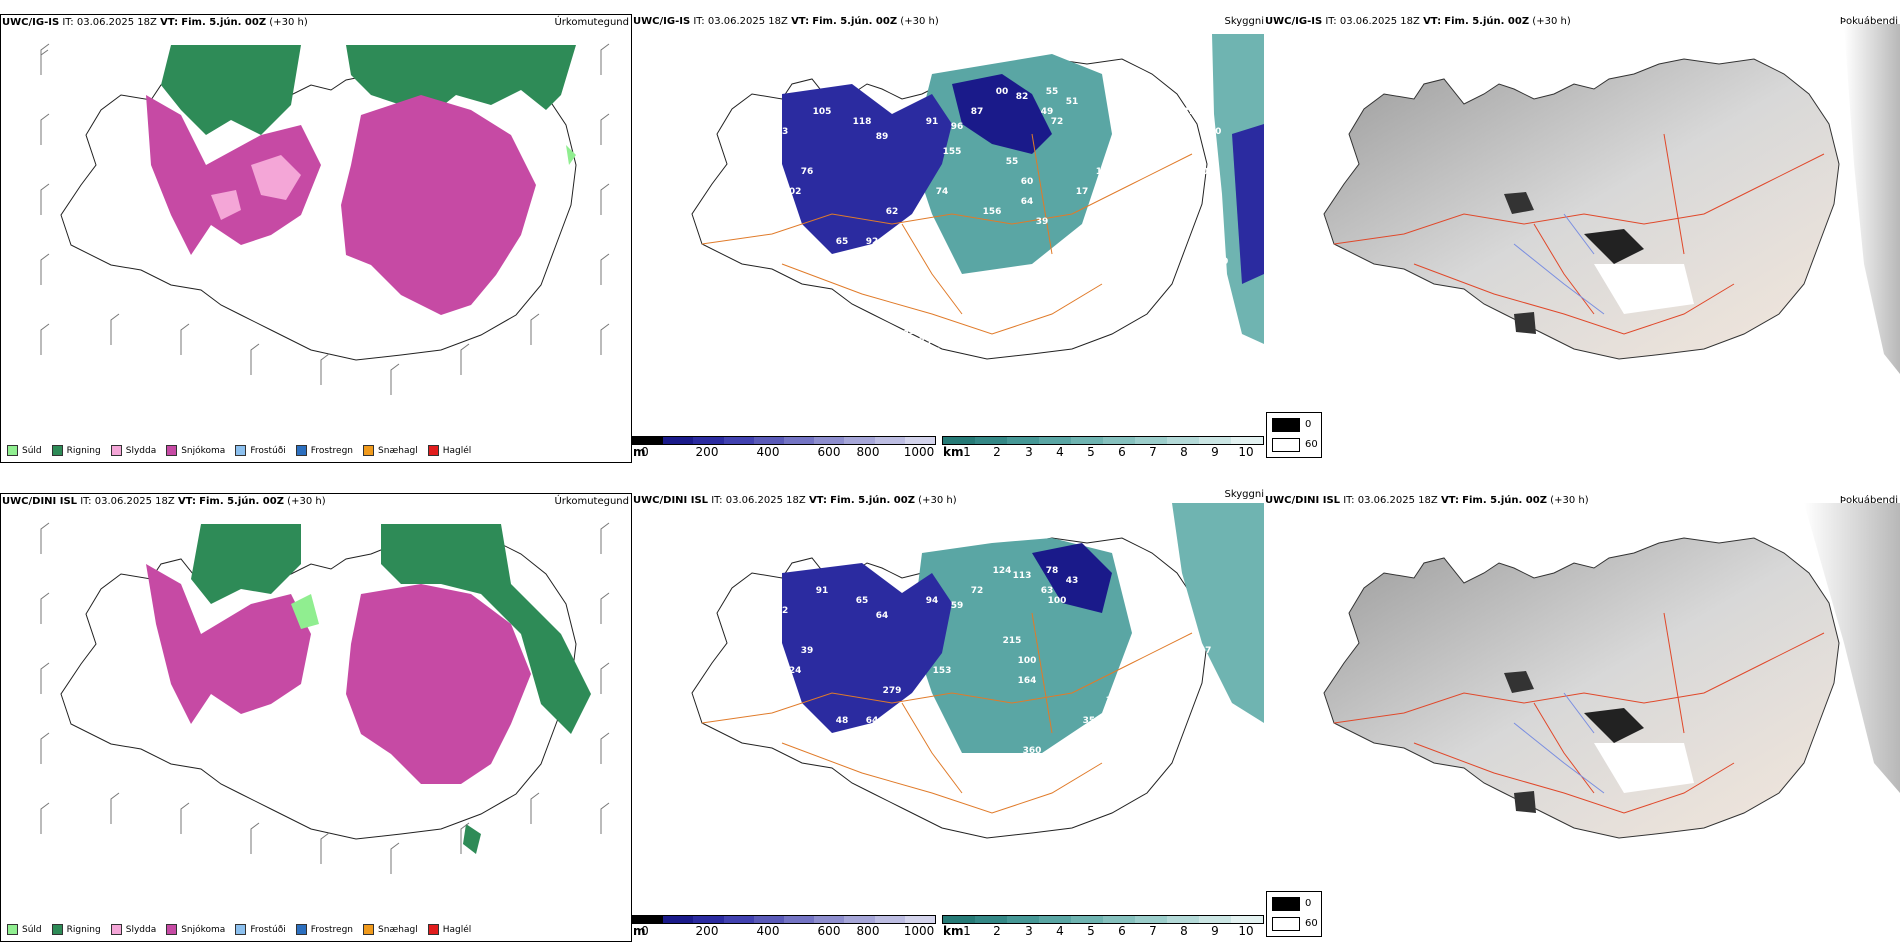 The width and height of the screenshot is (1900, 950). Describe the element at coordinates (872, 721) in the screenshot. I see `visibility-value-label: 64` at that location.